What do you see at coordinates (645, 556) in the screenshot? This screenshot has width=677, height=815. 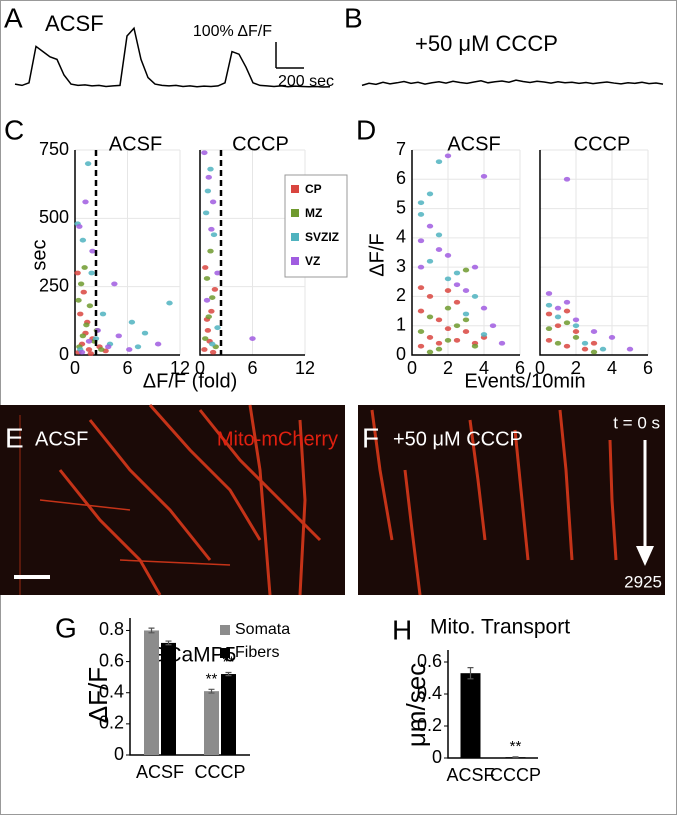 I see `time-arrow-head` at bounding box center [645, 556].